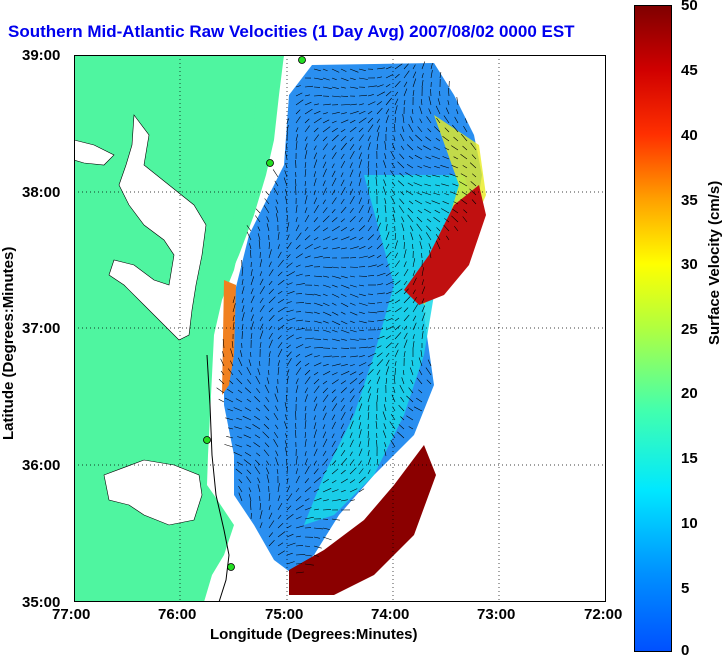 Image resolution: width=724 pixels, height=659 pixels. What do you see at coordinates (41, 602) in the screenshot?
I see `y-tick-label: 35:00` at bounding box center [41, 602].